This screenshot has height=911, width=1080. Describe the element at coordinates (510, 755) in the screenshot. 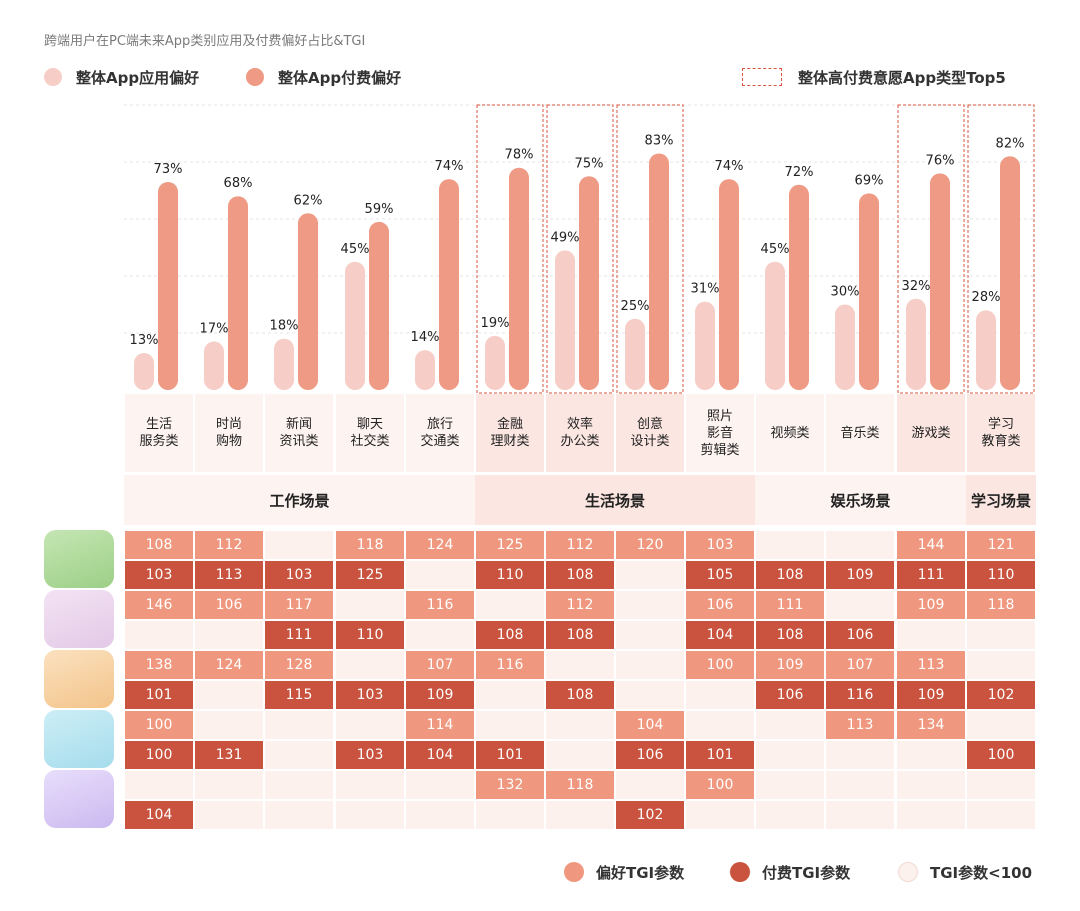

I see `tgi-cell-pay-3-5: 101` at that location.